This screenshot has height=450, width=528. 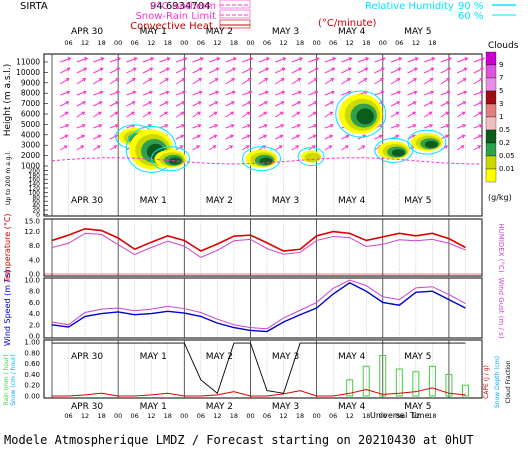 I want to click on precip-bottom-hour-tick-8: 06, so click(x=201, y=416).